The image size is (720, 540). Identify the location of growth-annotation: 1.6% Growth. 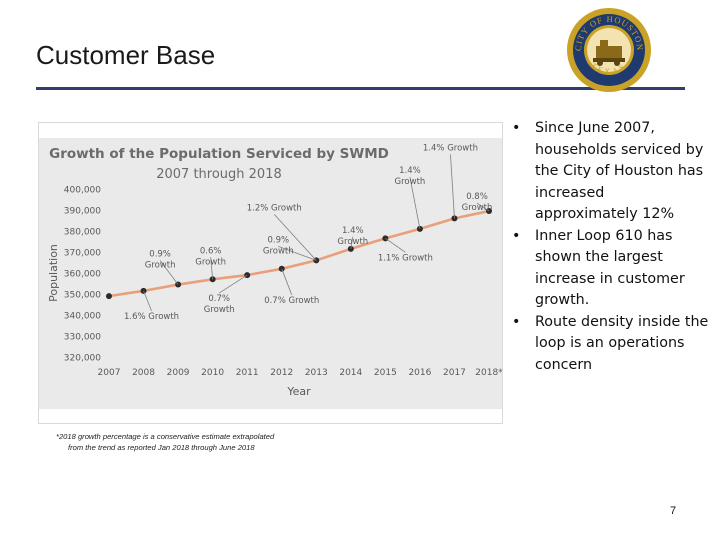
(151, 317).